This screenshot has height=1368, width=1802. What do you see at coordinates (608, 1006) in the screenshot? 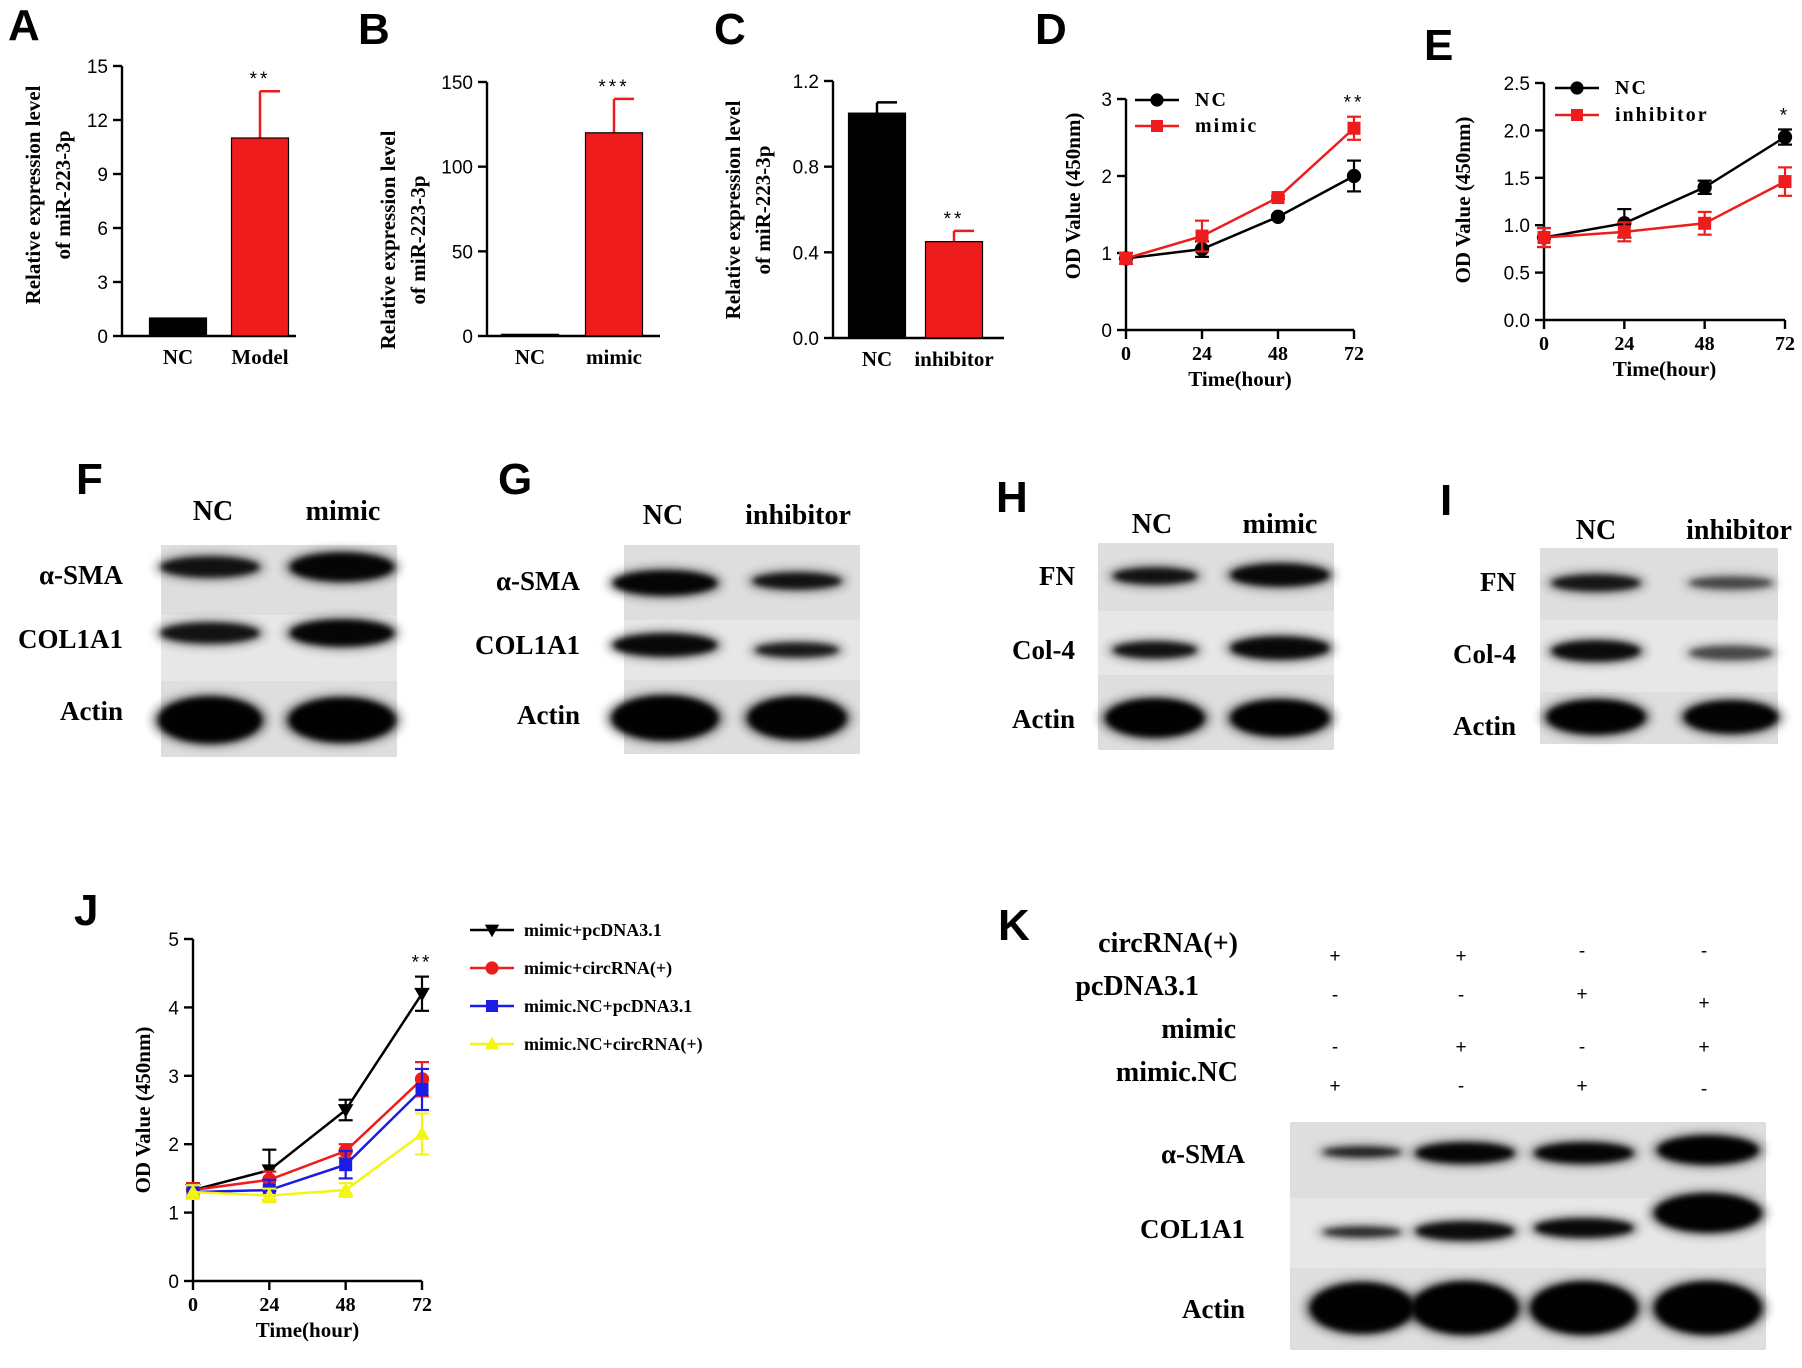
I see `chart-j-series-2-legend-label: mimic.NC+pcDNA3.1` at bounding box center [608, 1006].